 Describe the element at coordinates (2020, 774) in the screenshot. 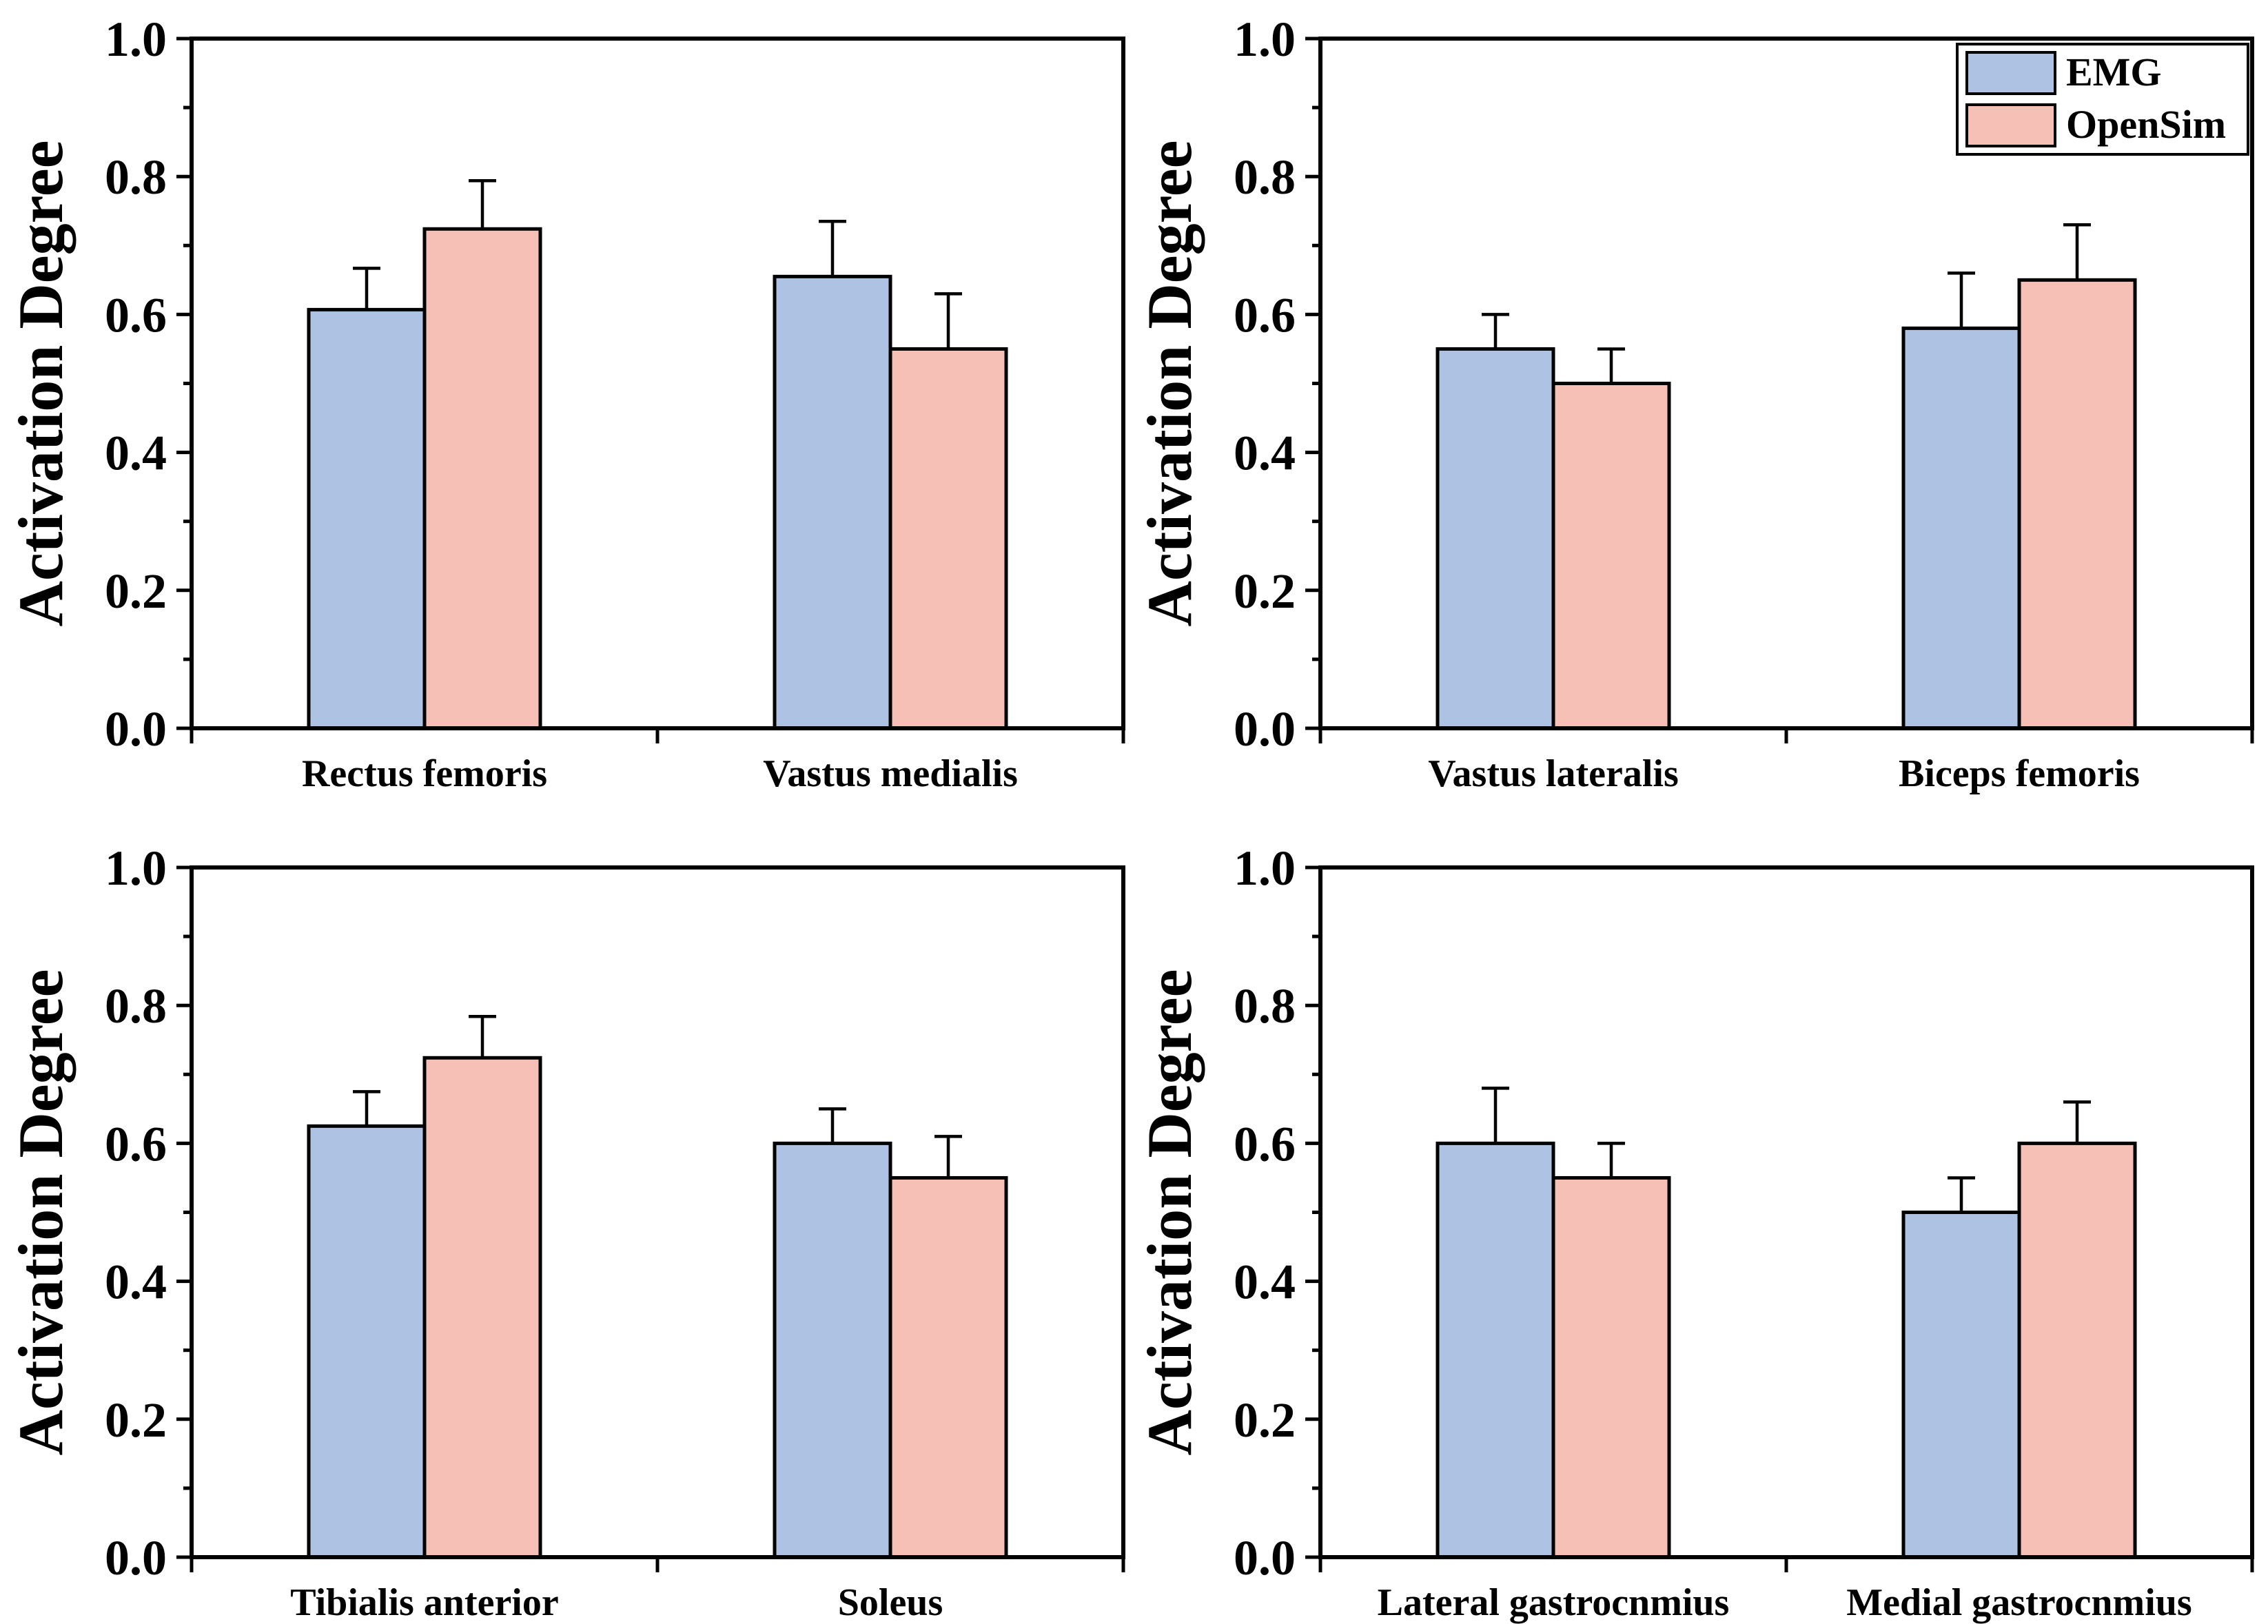

I see `category-label: Biceps femoris` at that location.